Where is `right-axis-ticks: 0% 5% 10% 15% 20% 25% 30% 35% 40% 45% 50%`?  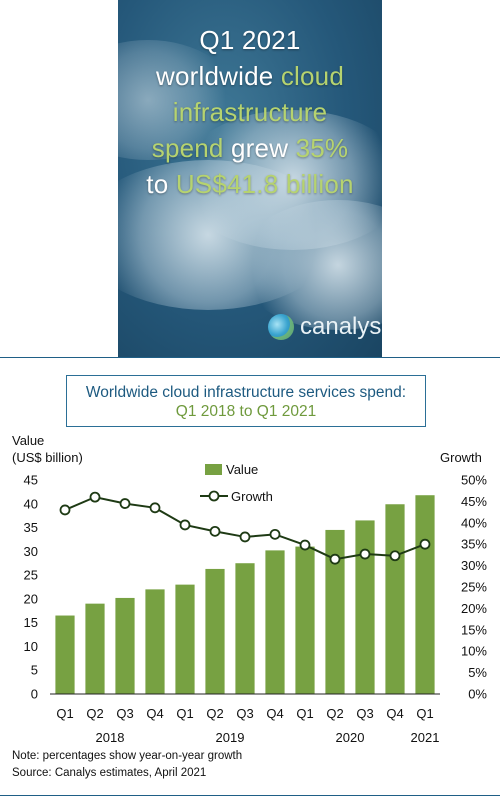 right-axis-ticks: 0% 5% 10% 15% 20% 25% 30% 35% 40% 45% 50% is located at coordinates (474, 587).